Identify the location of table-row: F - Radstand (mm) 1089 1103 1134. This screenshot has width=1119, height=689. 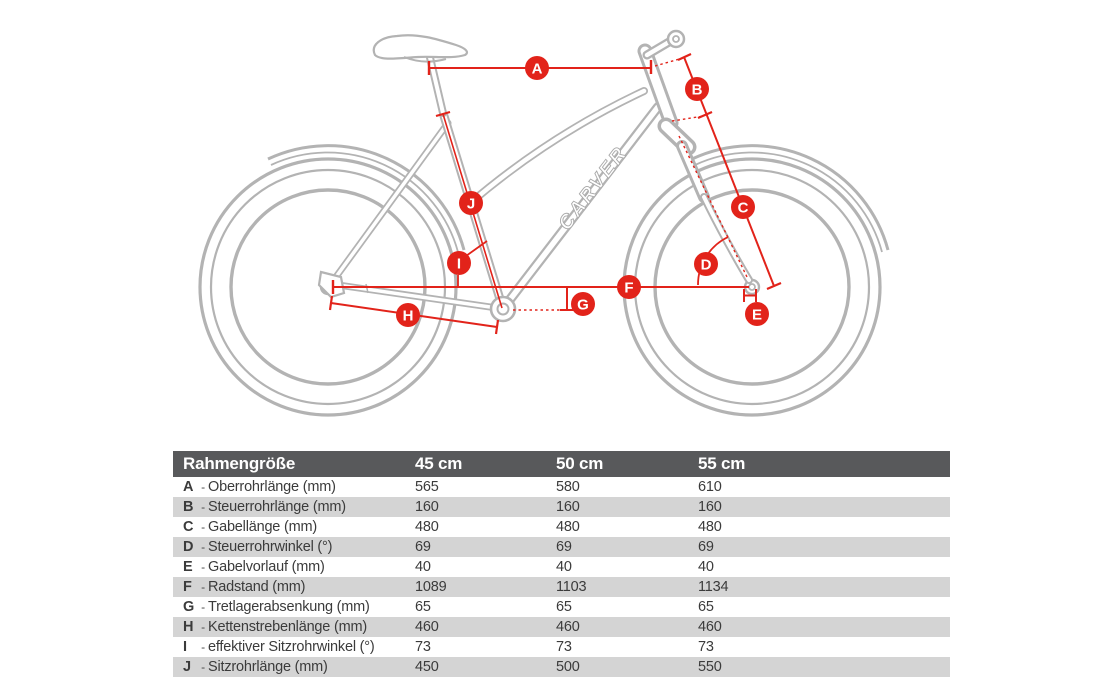
(561, 587).